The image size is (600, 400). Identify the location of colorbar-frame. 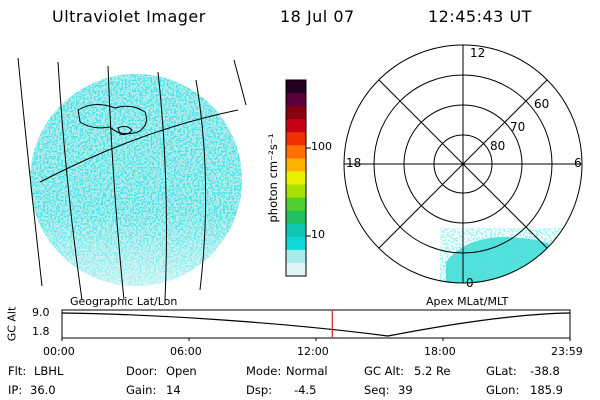
(296, 178).